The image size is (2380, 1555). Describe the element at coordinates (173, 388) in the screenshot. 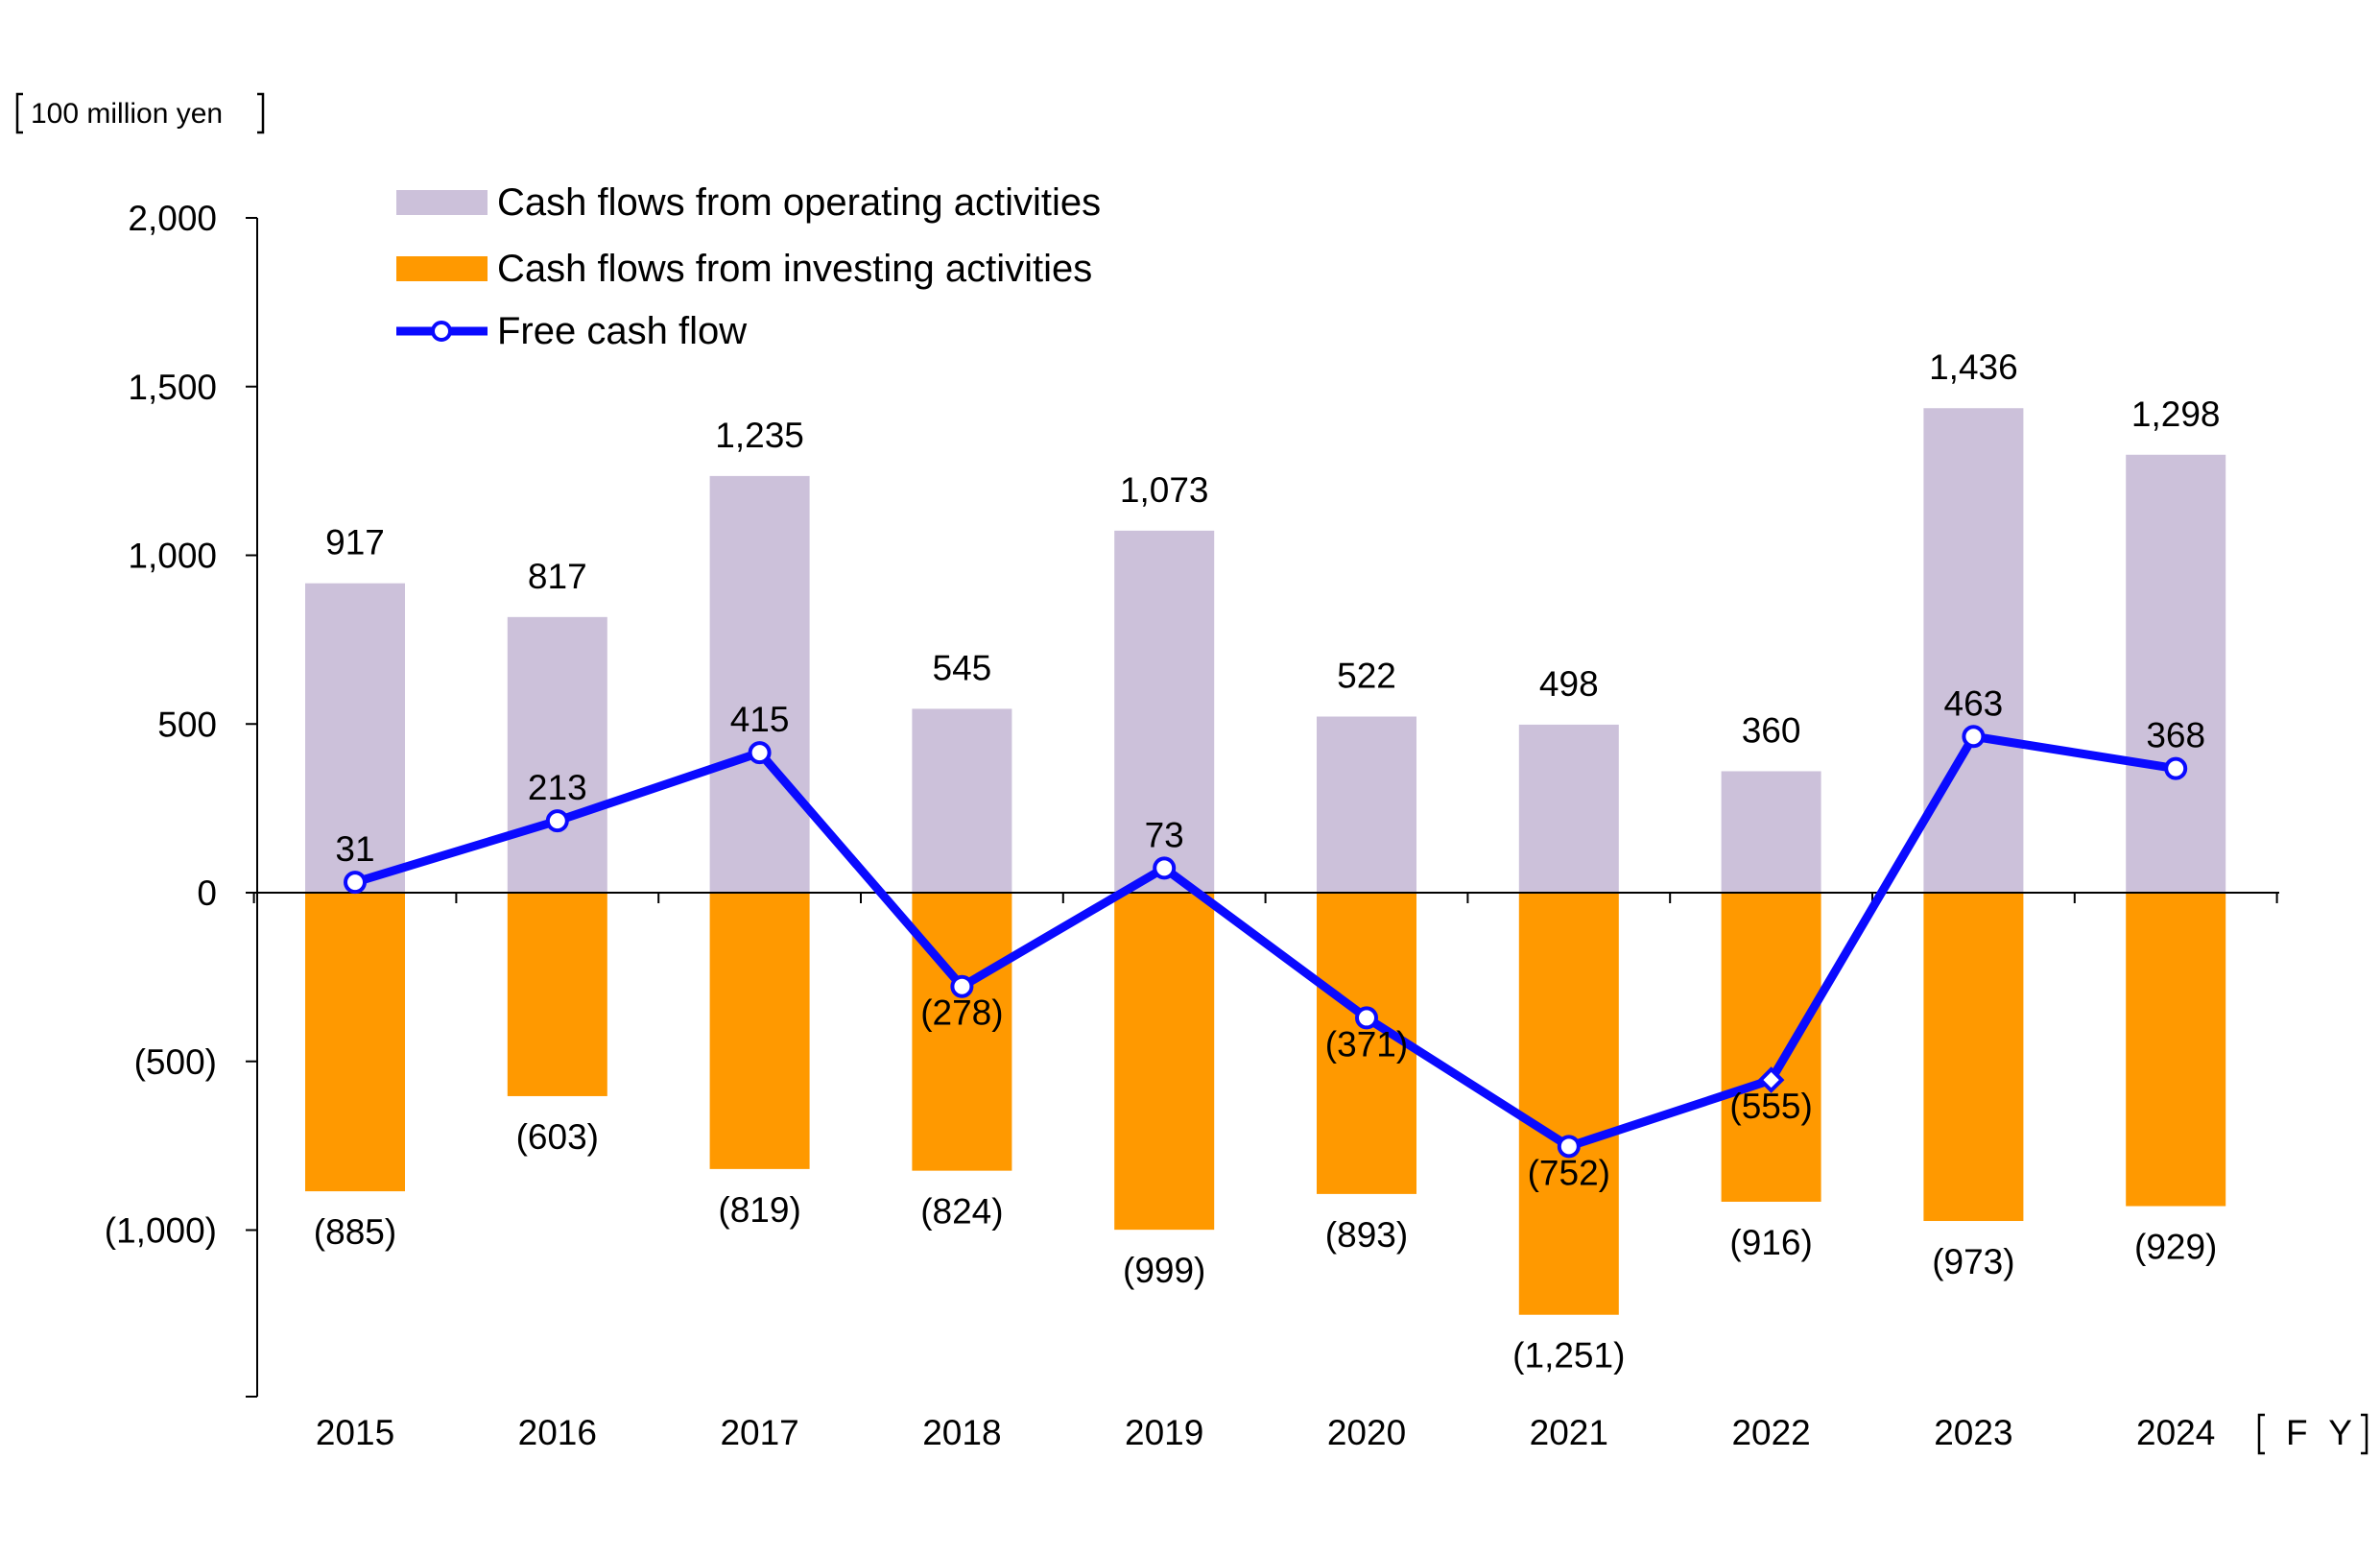

I see `y-tick-label: 1,500` at that location.